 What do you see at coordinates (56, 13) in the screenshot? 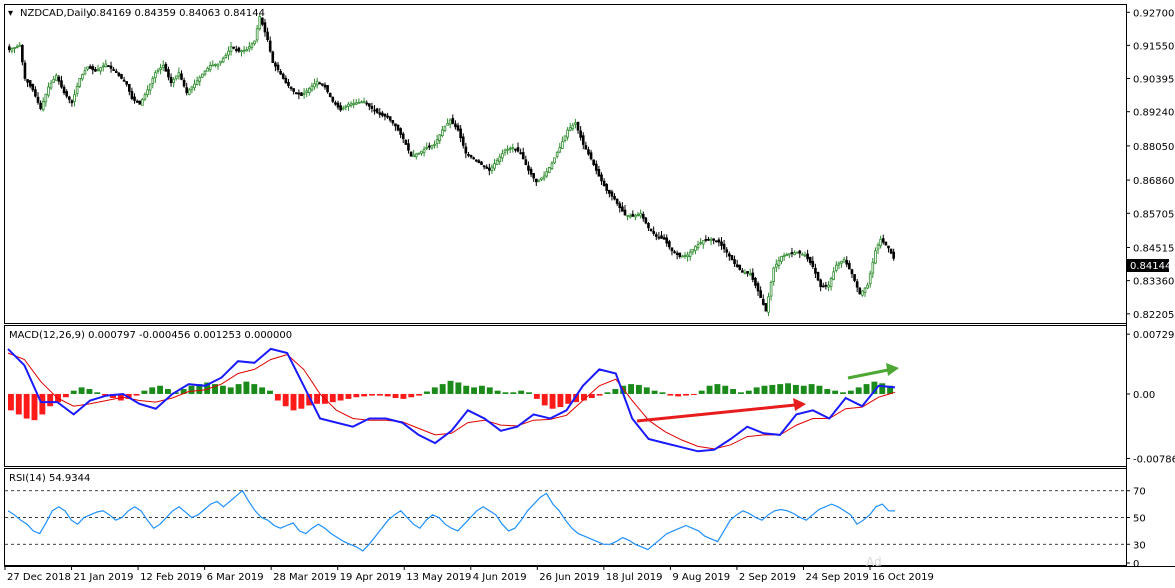
I see `symbol-title: NZDCAD,Daily` at bounding box center [56, 13].